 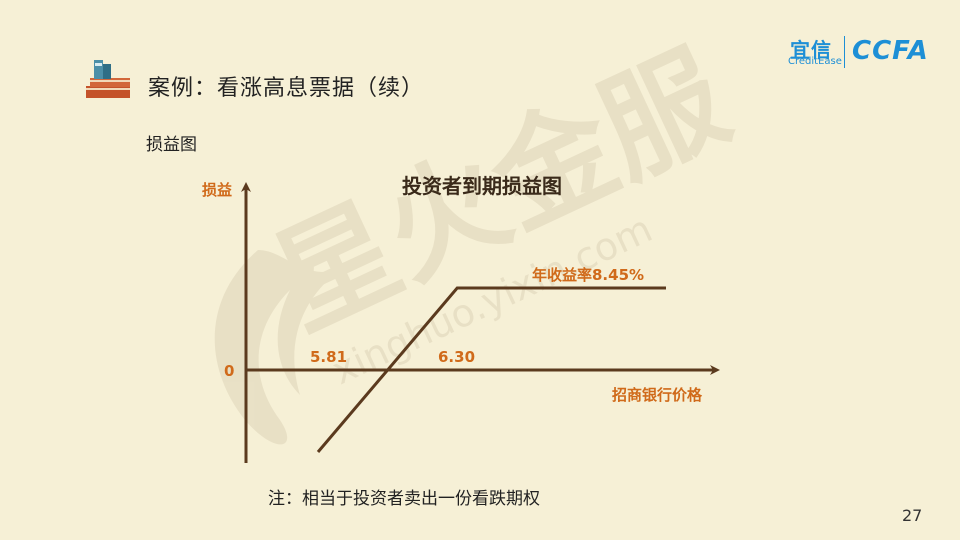 I want to click on chart-title: 投资者到期损益图, so click(x=482, y=186).